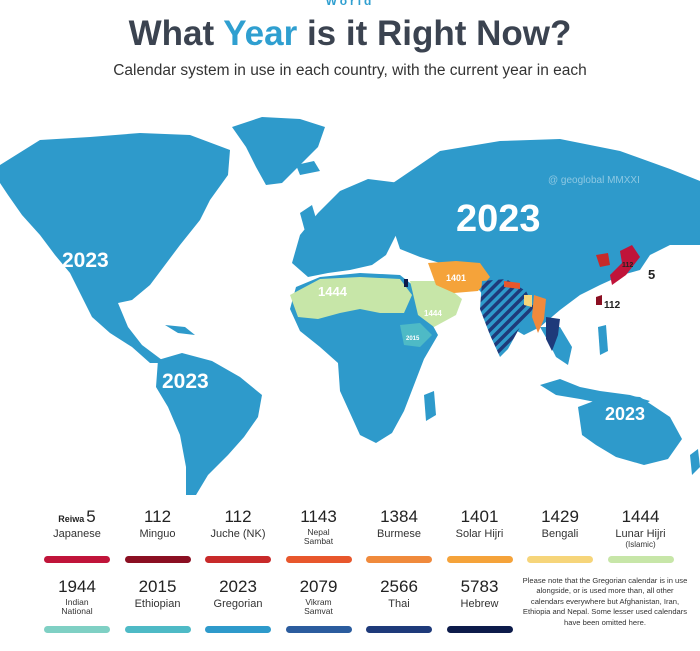 This screenshot has height=651, width=700. I want to click on legend-year-value: 2079, so click(318, 586).